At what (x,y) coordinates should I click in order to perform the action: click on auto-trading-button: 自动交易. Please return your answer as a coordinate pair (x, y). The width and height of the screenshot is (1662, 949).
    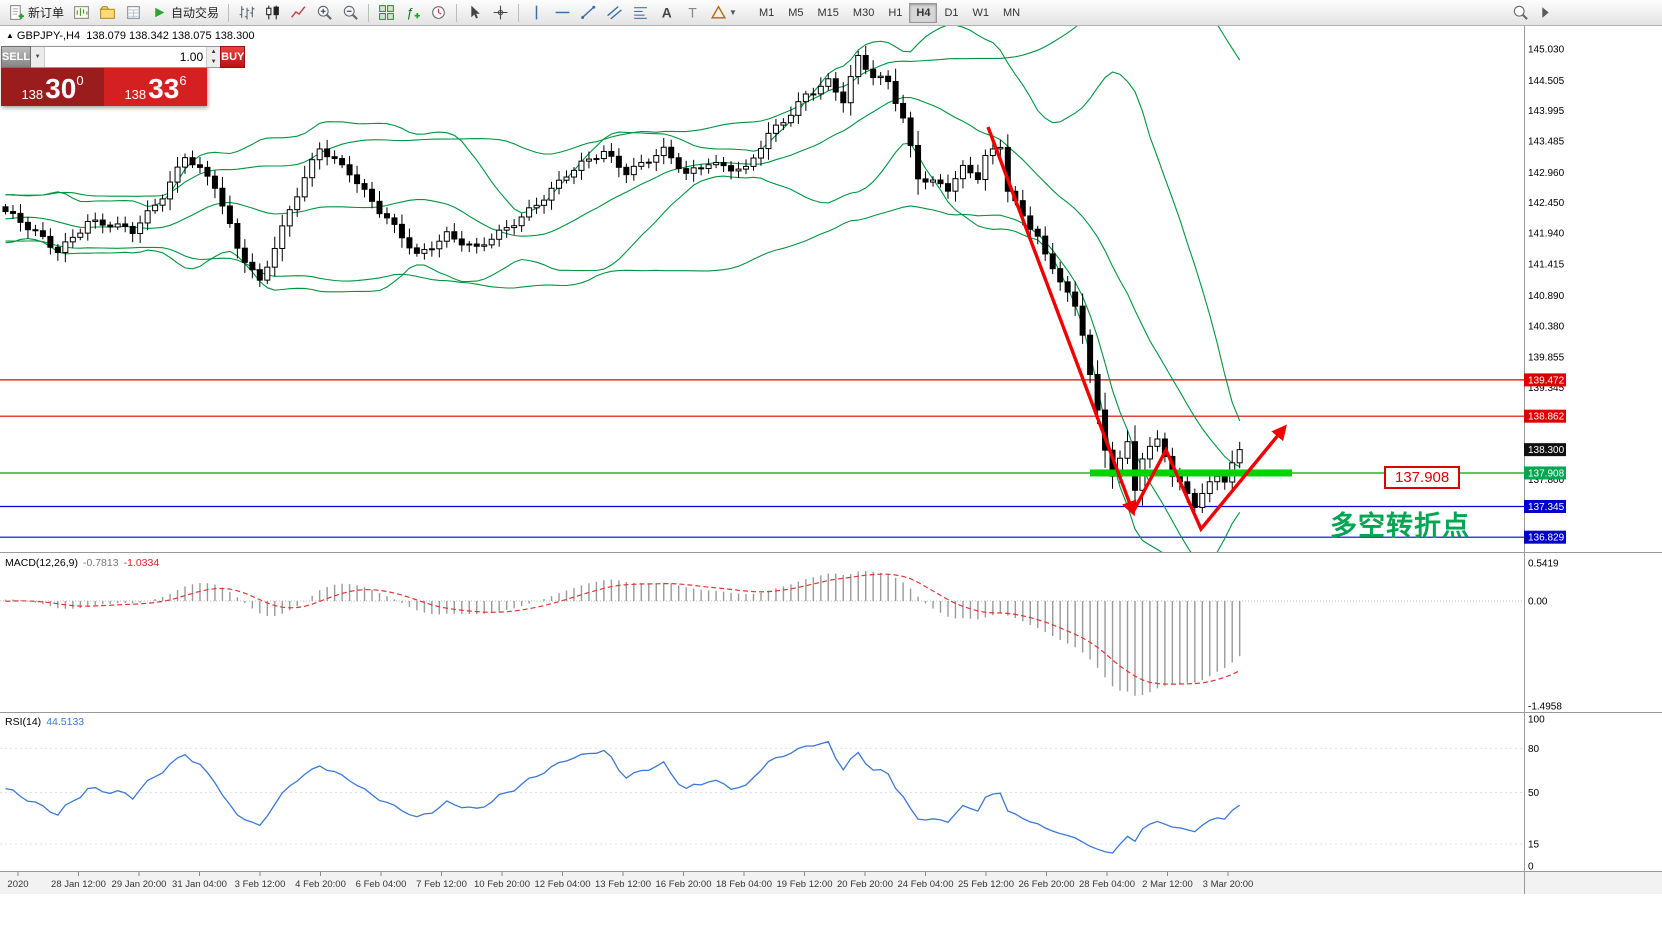
    Looking at the image, I should click on (185, 13).